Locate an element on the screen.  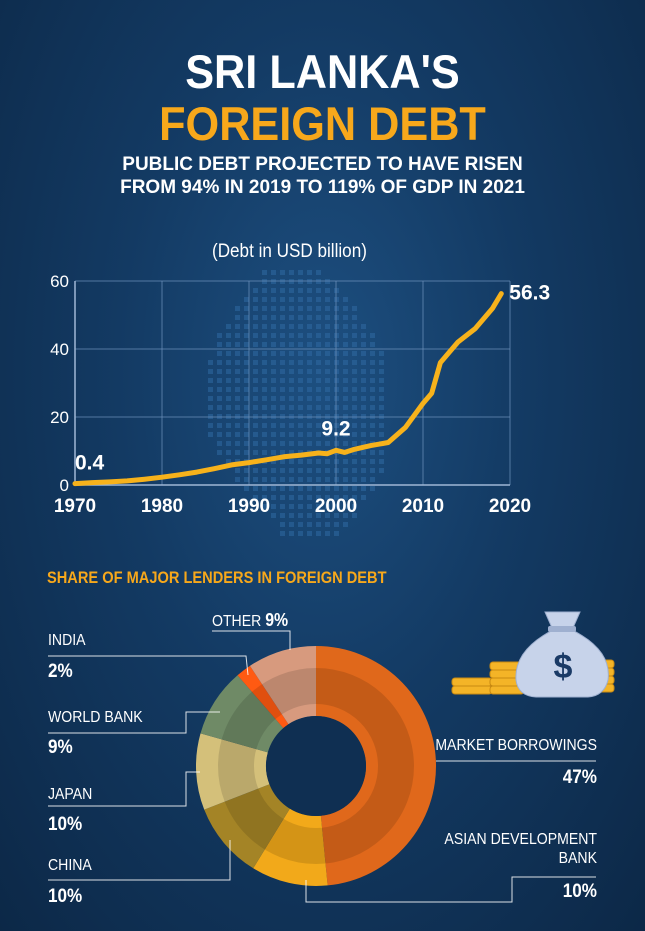
label-china: CHINA is located at coordinates (70, 865).